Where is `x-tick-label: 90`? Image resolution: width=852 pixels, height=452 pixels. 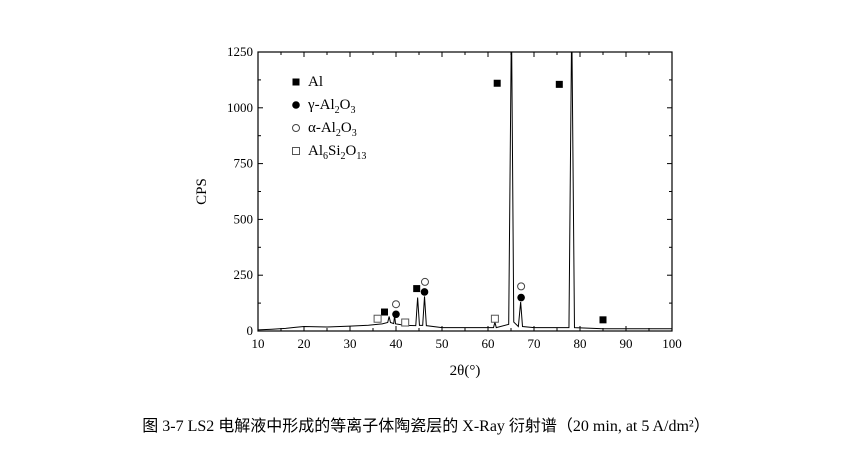 x-tick-label: 90 is located at coordinates (626, 343).